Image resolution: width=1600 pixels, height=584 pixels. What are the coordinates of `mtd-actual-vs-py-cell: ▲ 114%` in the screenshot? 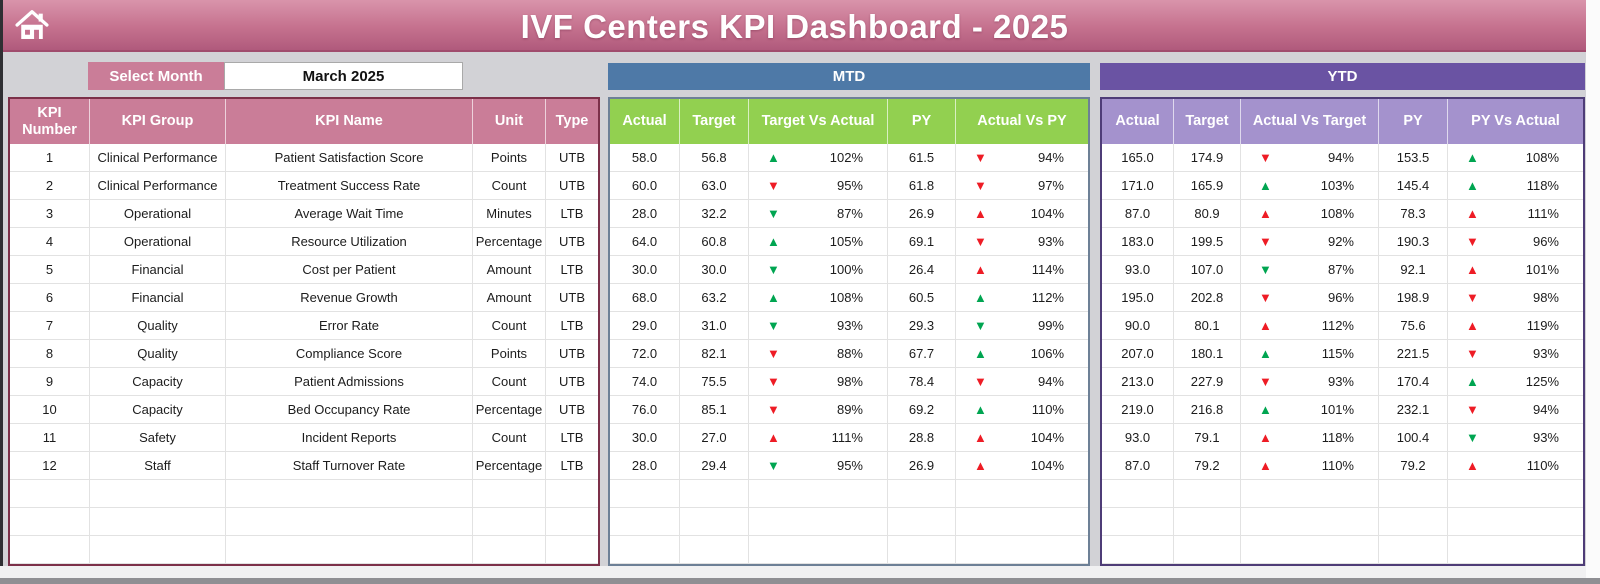 It's located at (1022, 269).